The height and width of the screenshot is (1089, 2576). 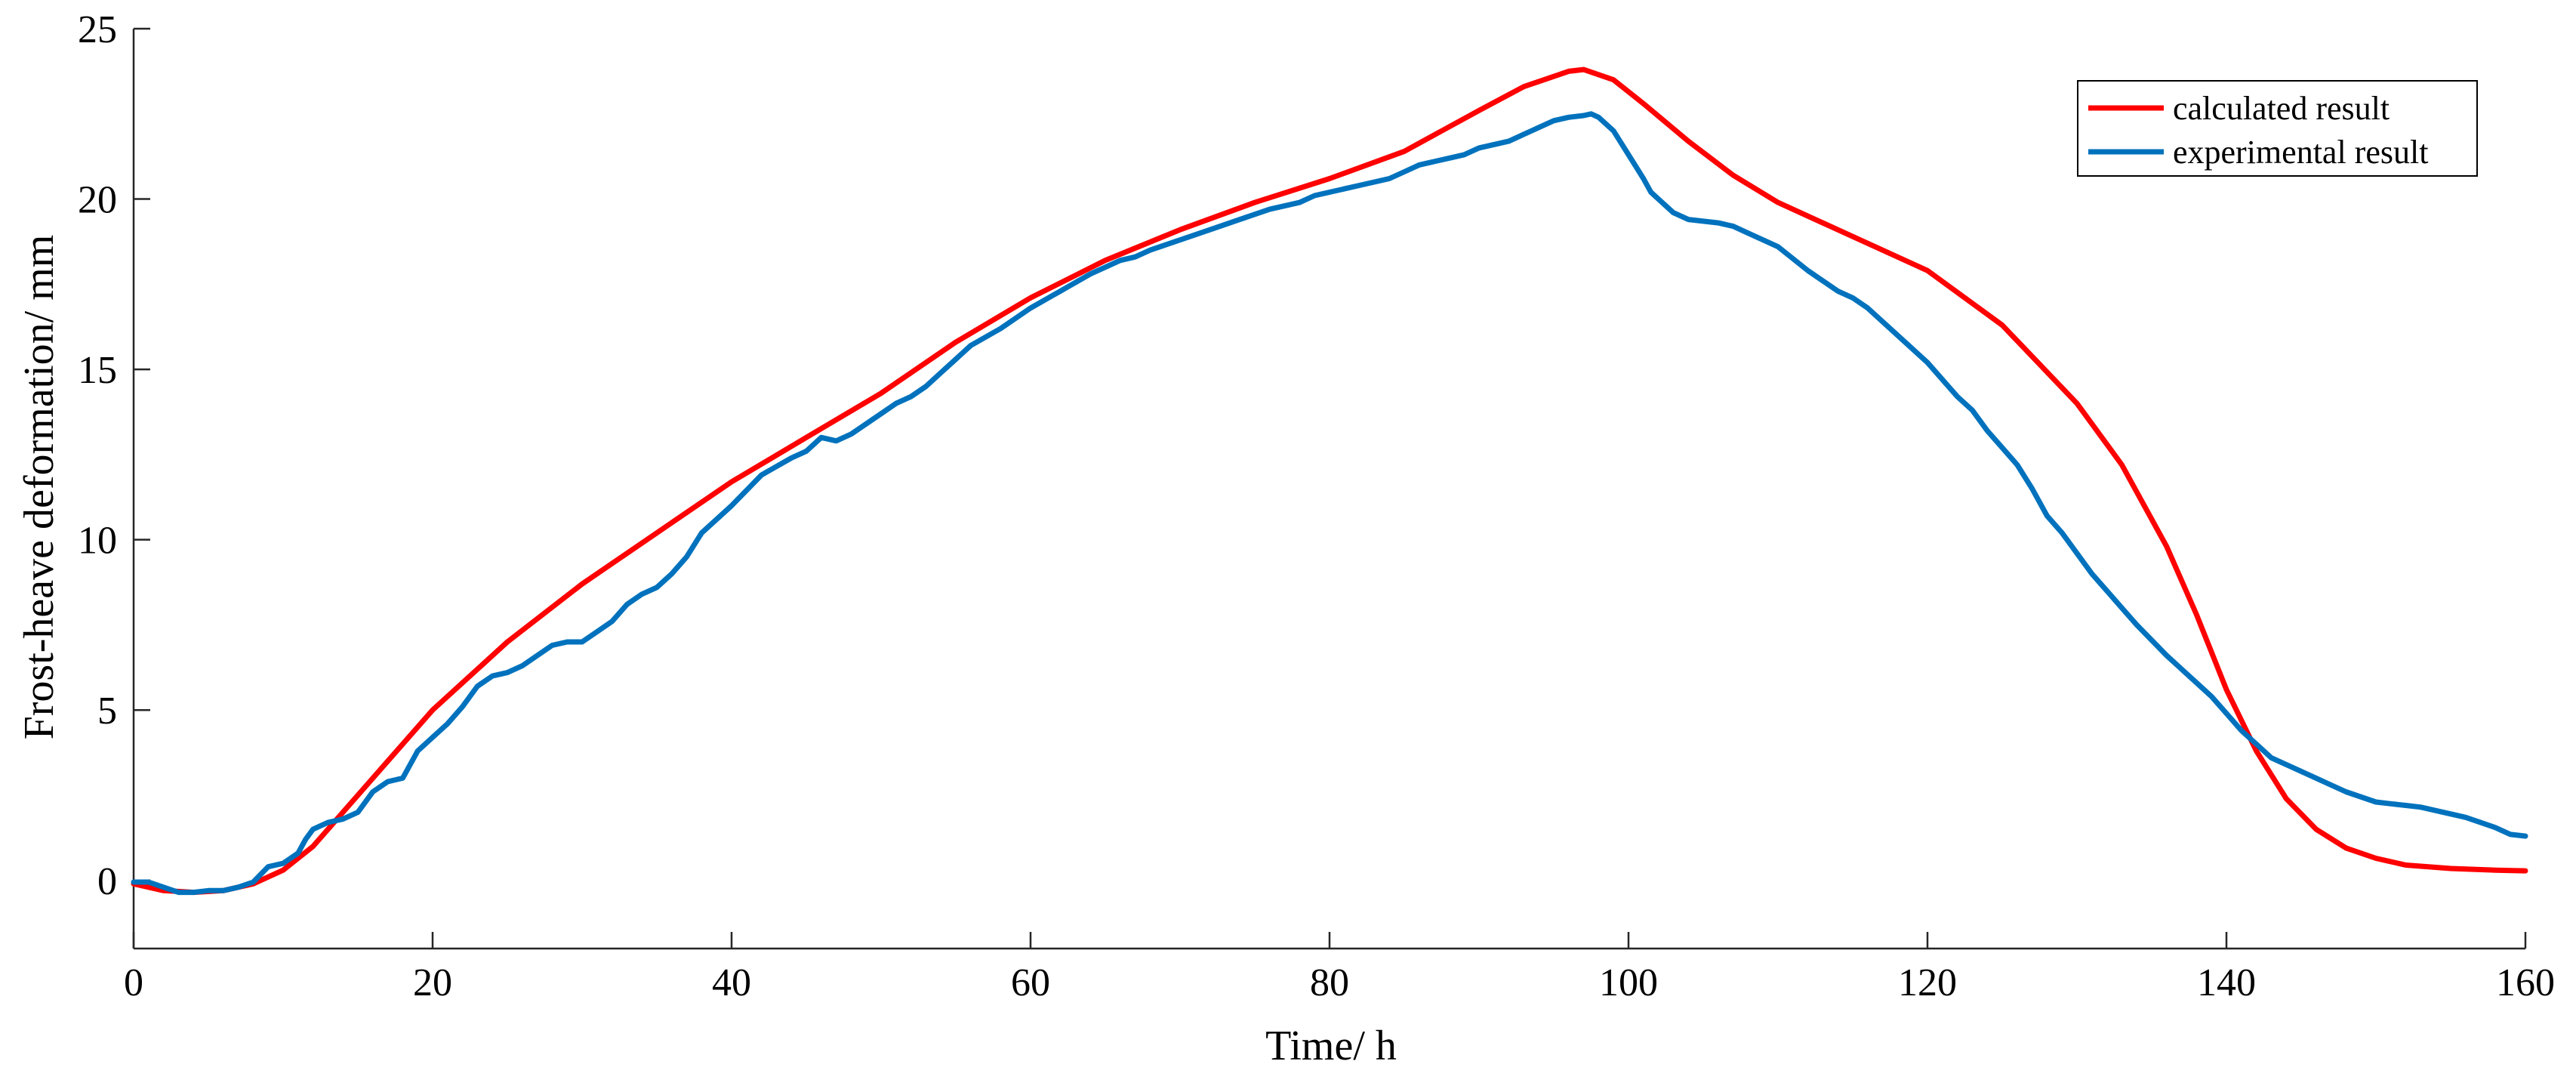 What do you see at coordinates (107, 881) in the screenshot?
I see `y-tick-label: 0` at bounding box center [107, 881].